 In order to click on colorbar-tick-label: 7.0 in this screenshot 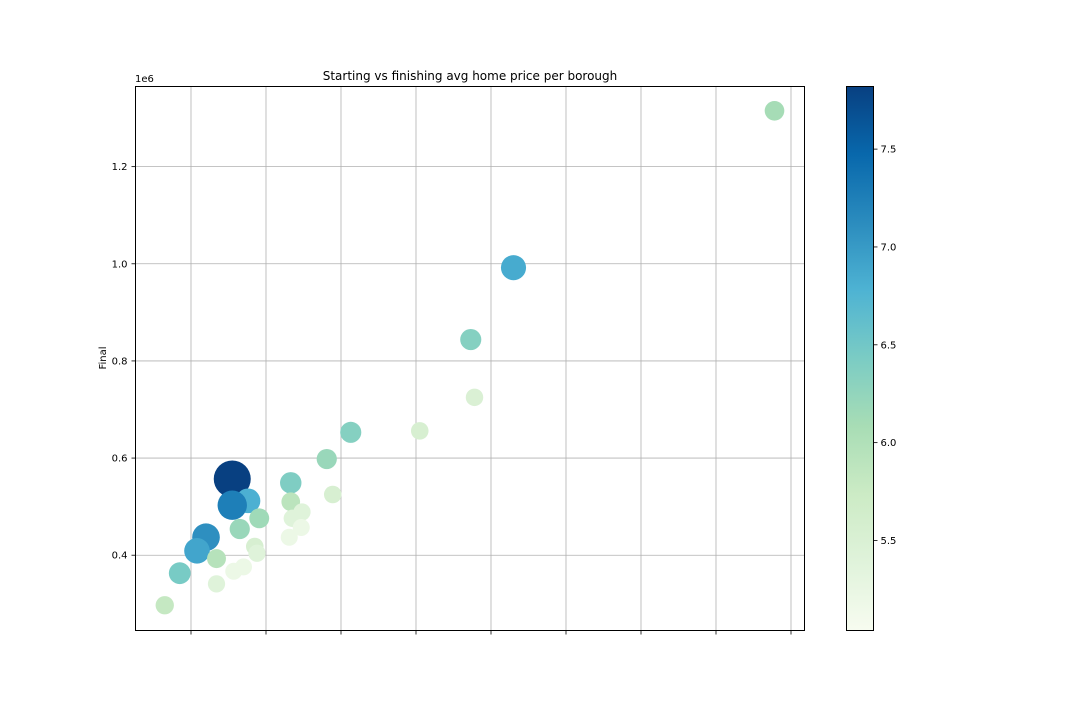, I will do `click(889, 247)`.